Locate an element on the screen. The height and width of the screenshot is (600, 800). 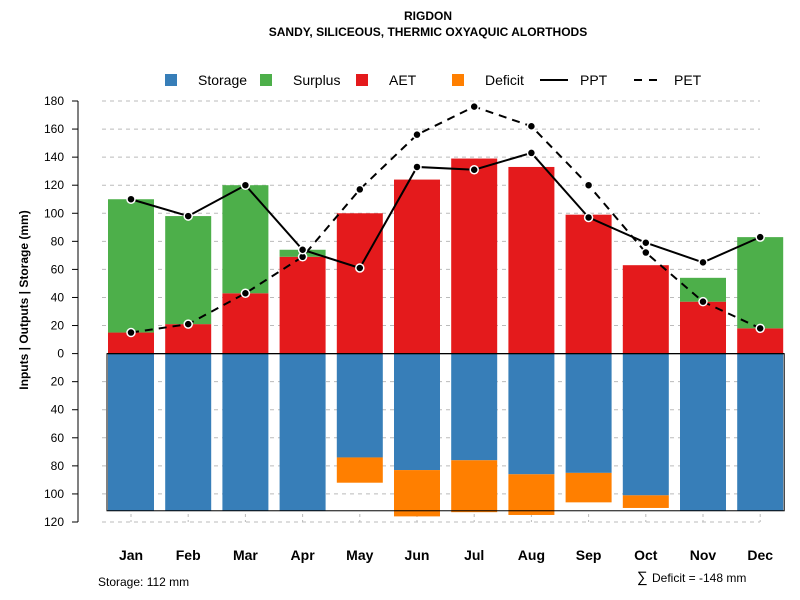
x-tick-label: Feb is located at coordinates (188, 555).